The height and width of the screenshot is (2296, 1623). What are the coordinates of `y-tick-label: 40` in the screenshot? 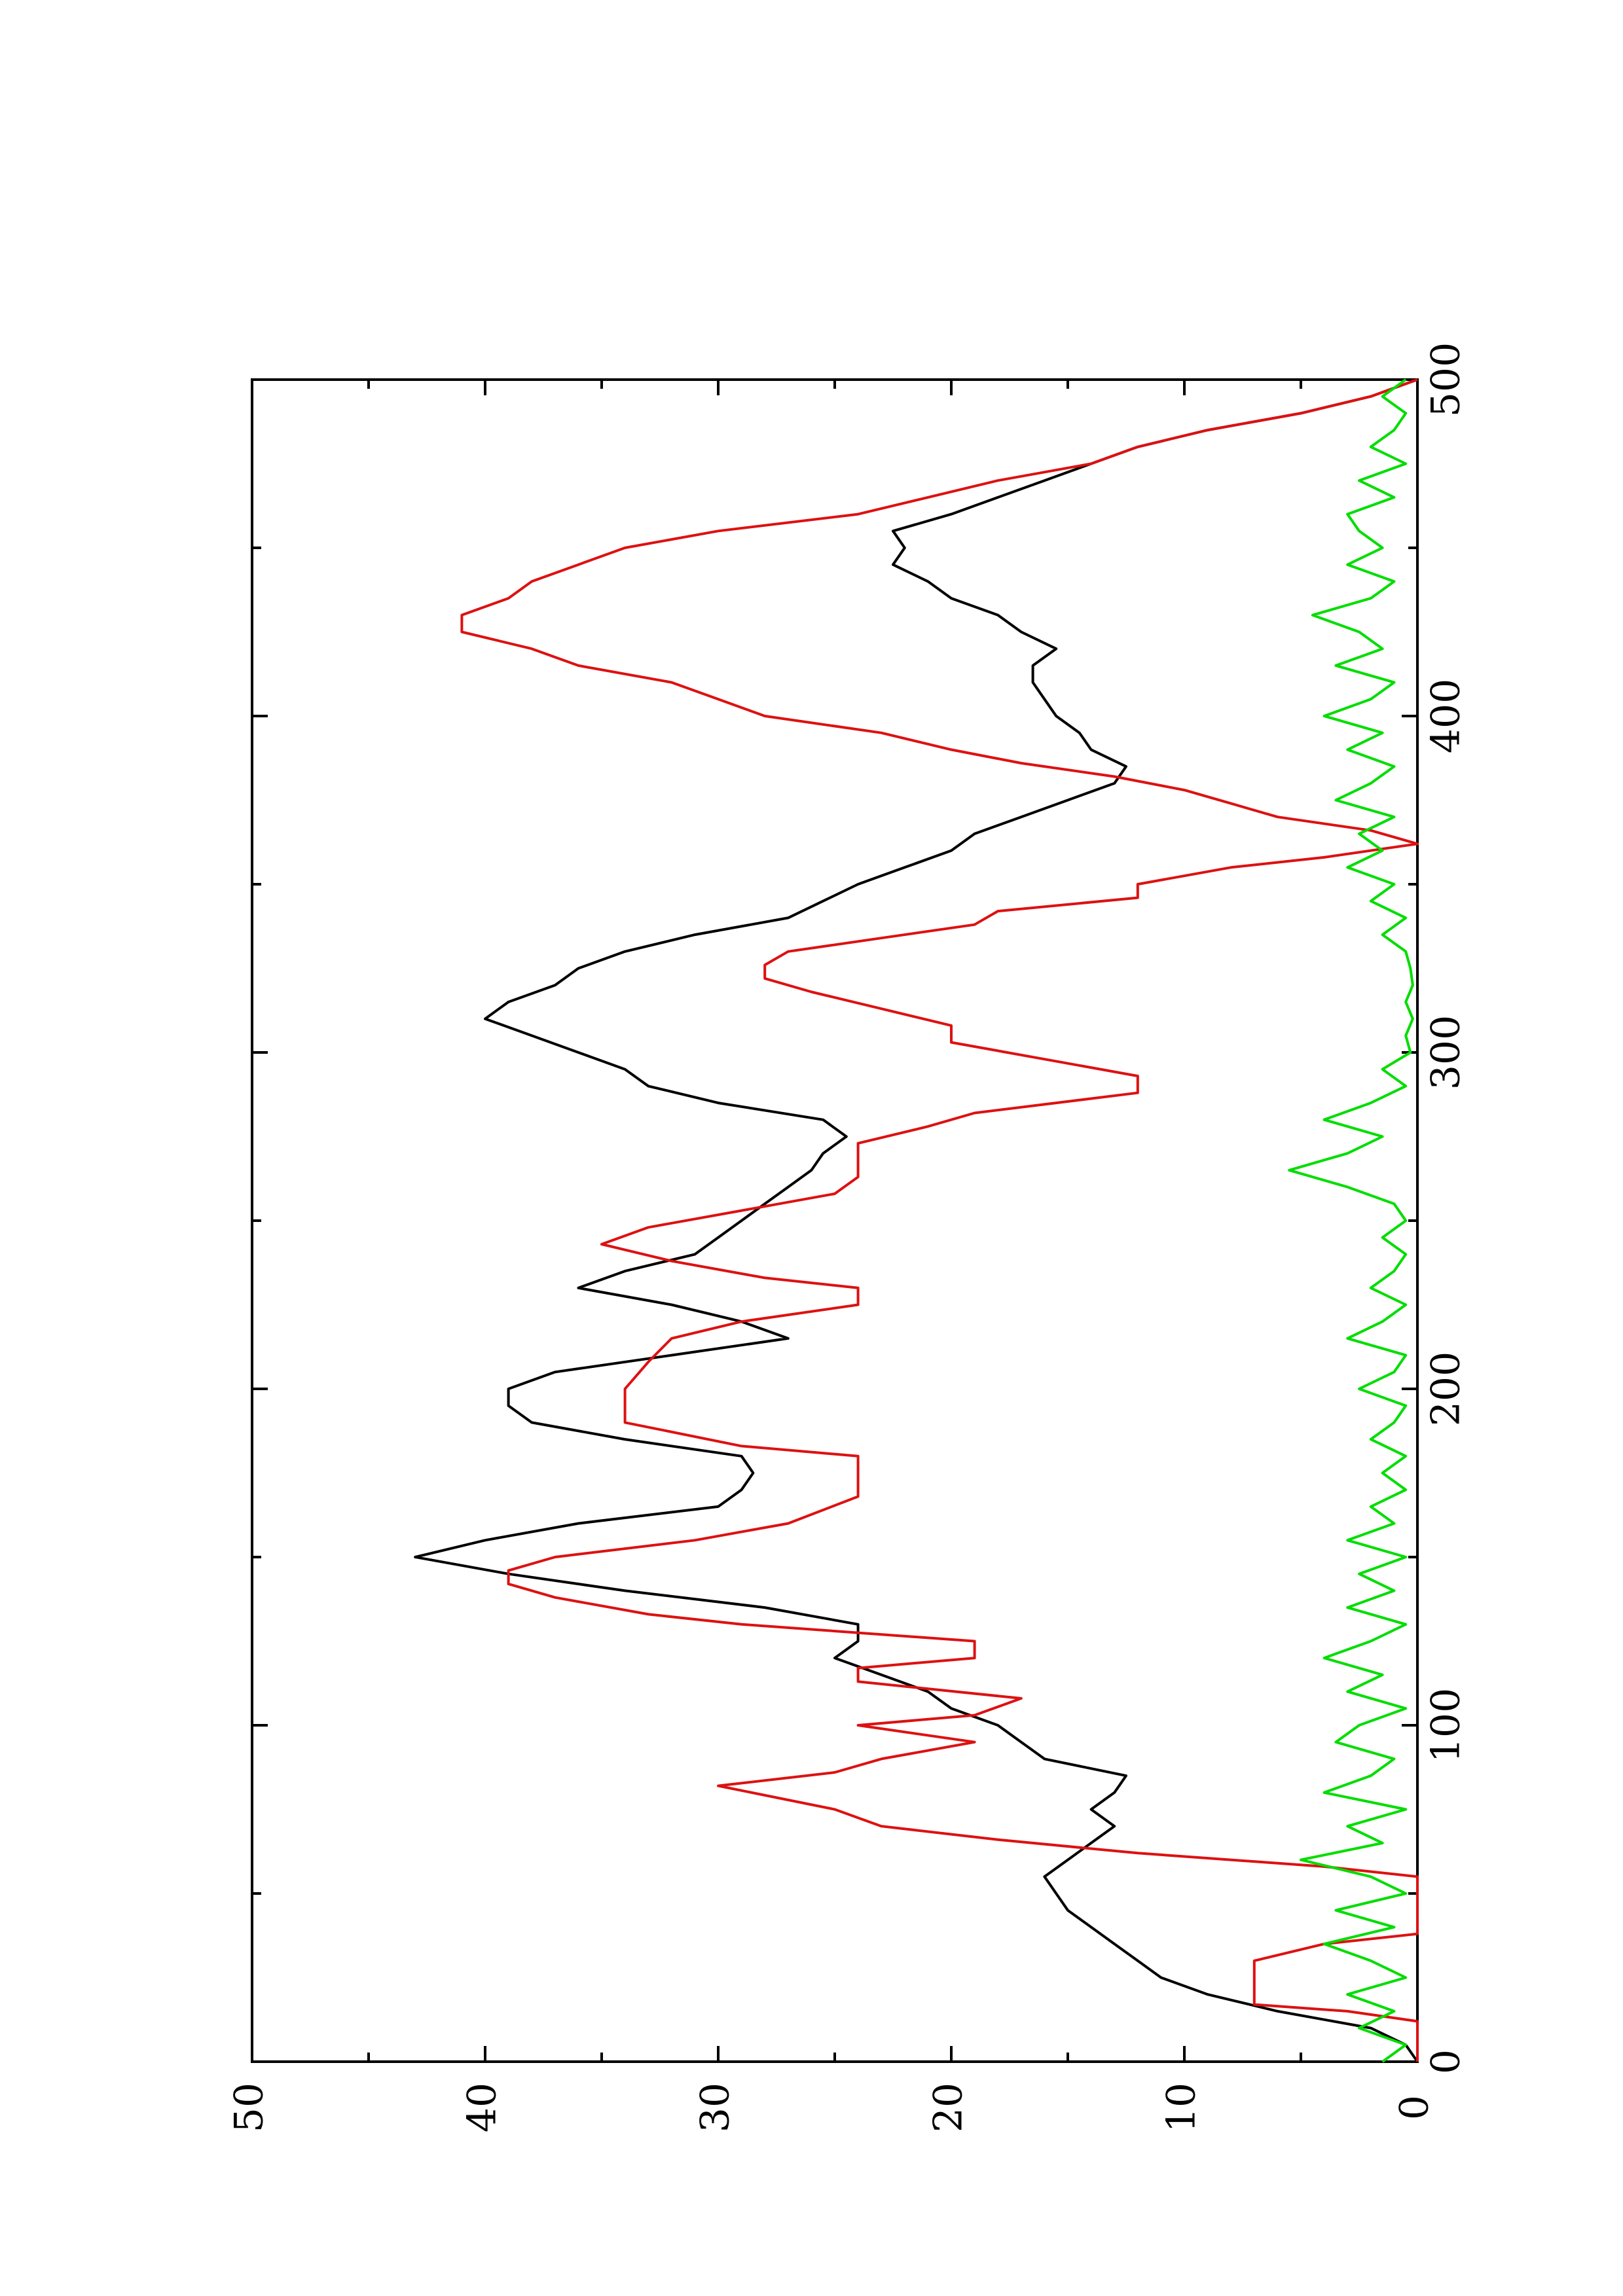 It's located at (482, 2107).